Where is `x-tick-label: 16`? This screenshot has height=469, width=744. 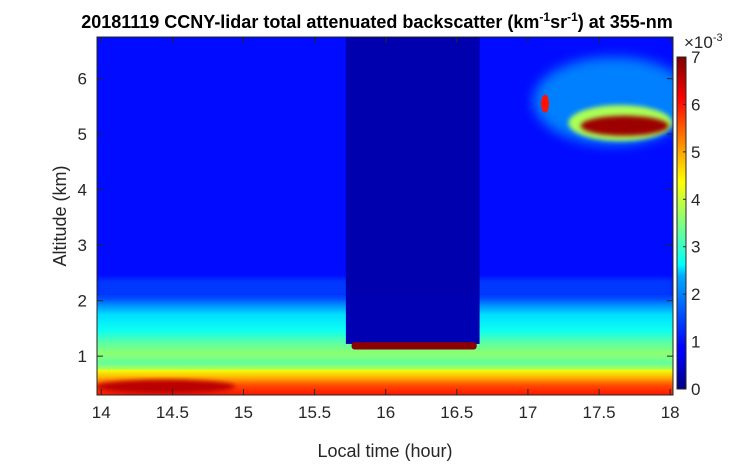
x-tick-label: 16 is located at coordinates (385, 412).